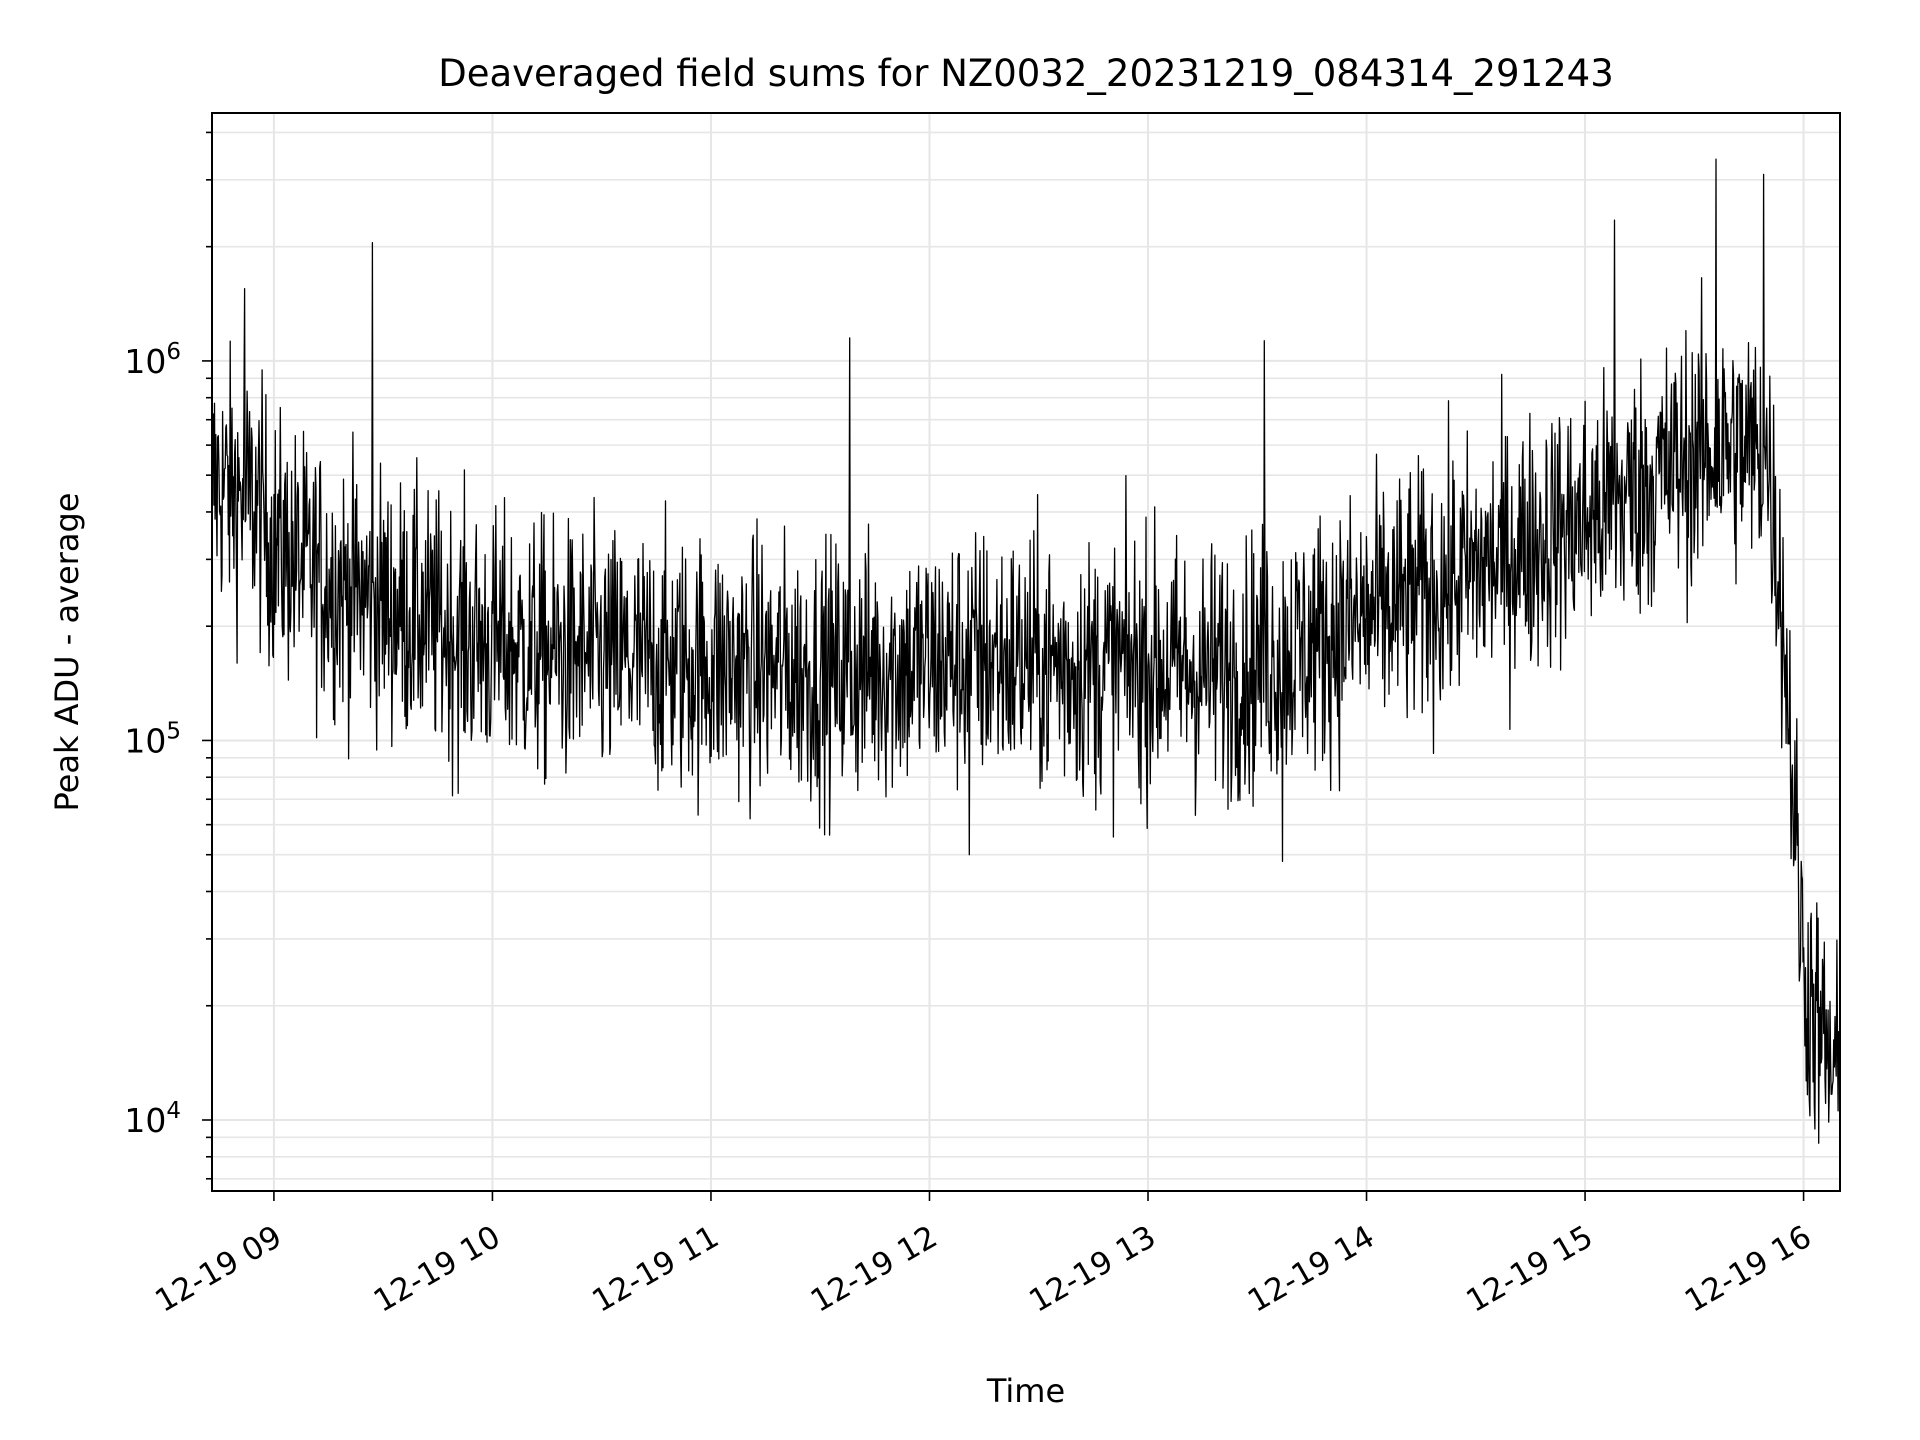 Image resolution: width=1920 pixels, height=1440 pixels. What do you see at coordinates (1025, 1391) in the screenshot?
I see `x-axis-label: Time` at bounding box center [1025, 1391].